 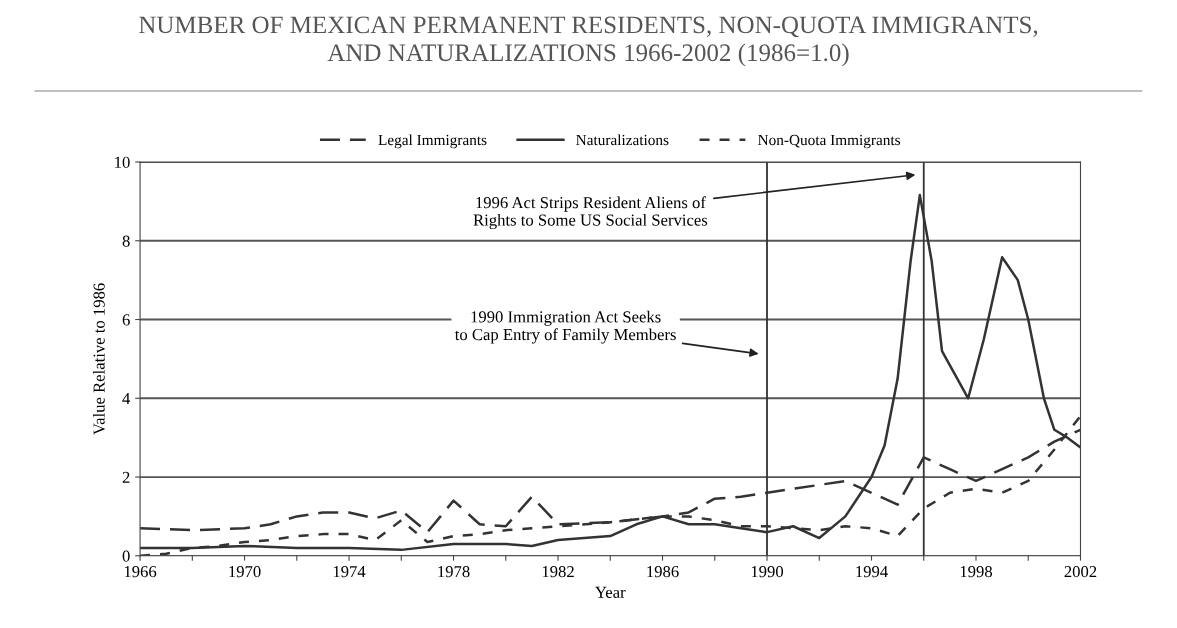 I want to click on legend-label: Non-Quota Immigrants, so click(x=829, y=141).